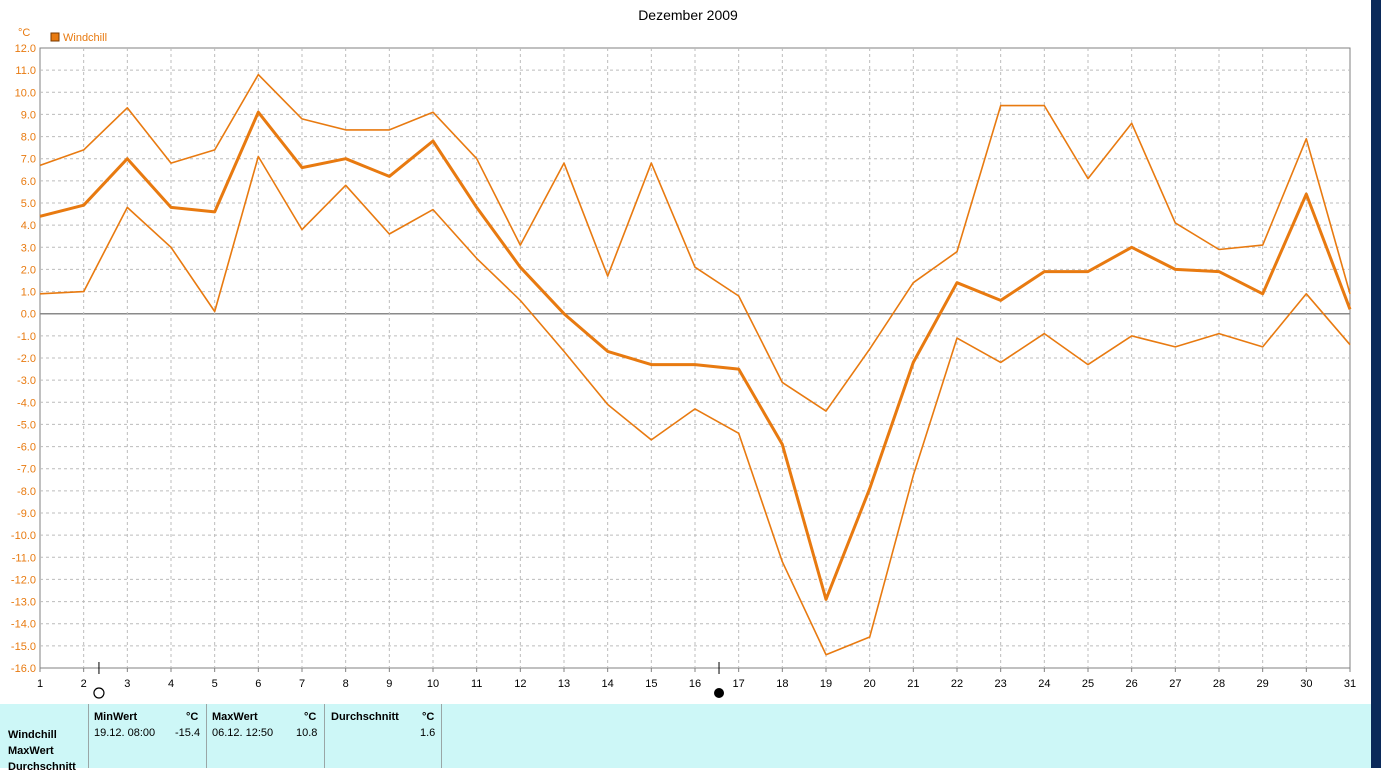  What do you see at coordinates (24, 33) in the screenshot?
I see `y-axis-unit: °C` at bounding box center [24, 33].